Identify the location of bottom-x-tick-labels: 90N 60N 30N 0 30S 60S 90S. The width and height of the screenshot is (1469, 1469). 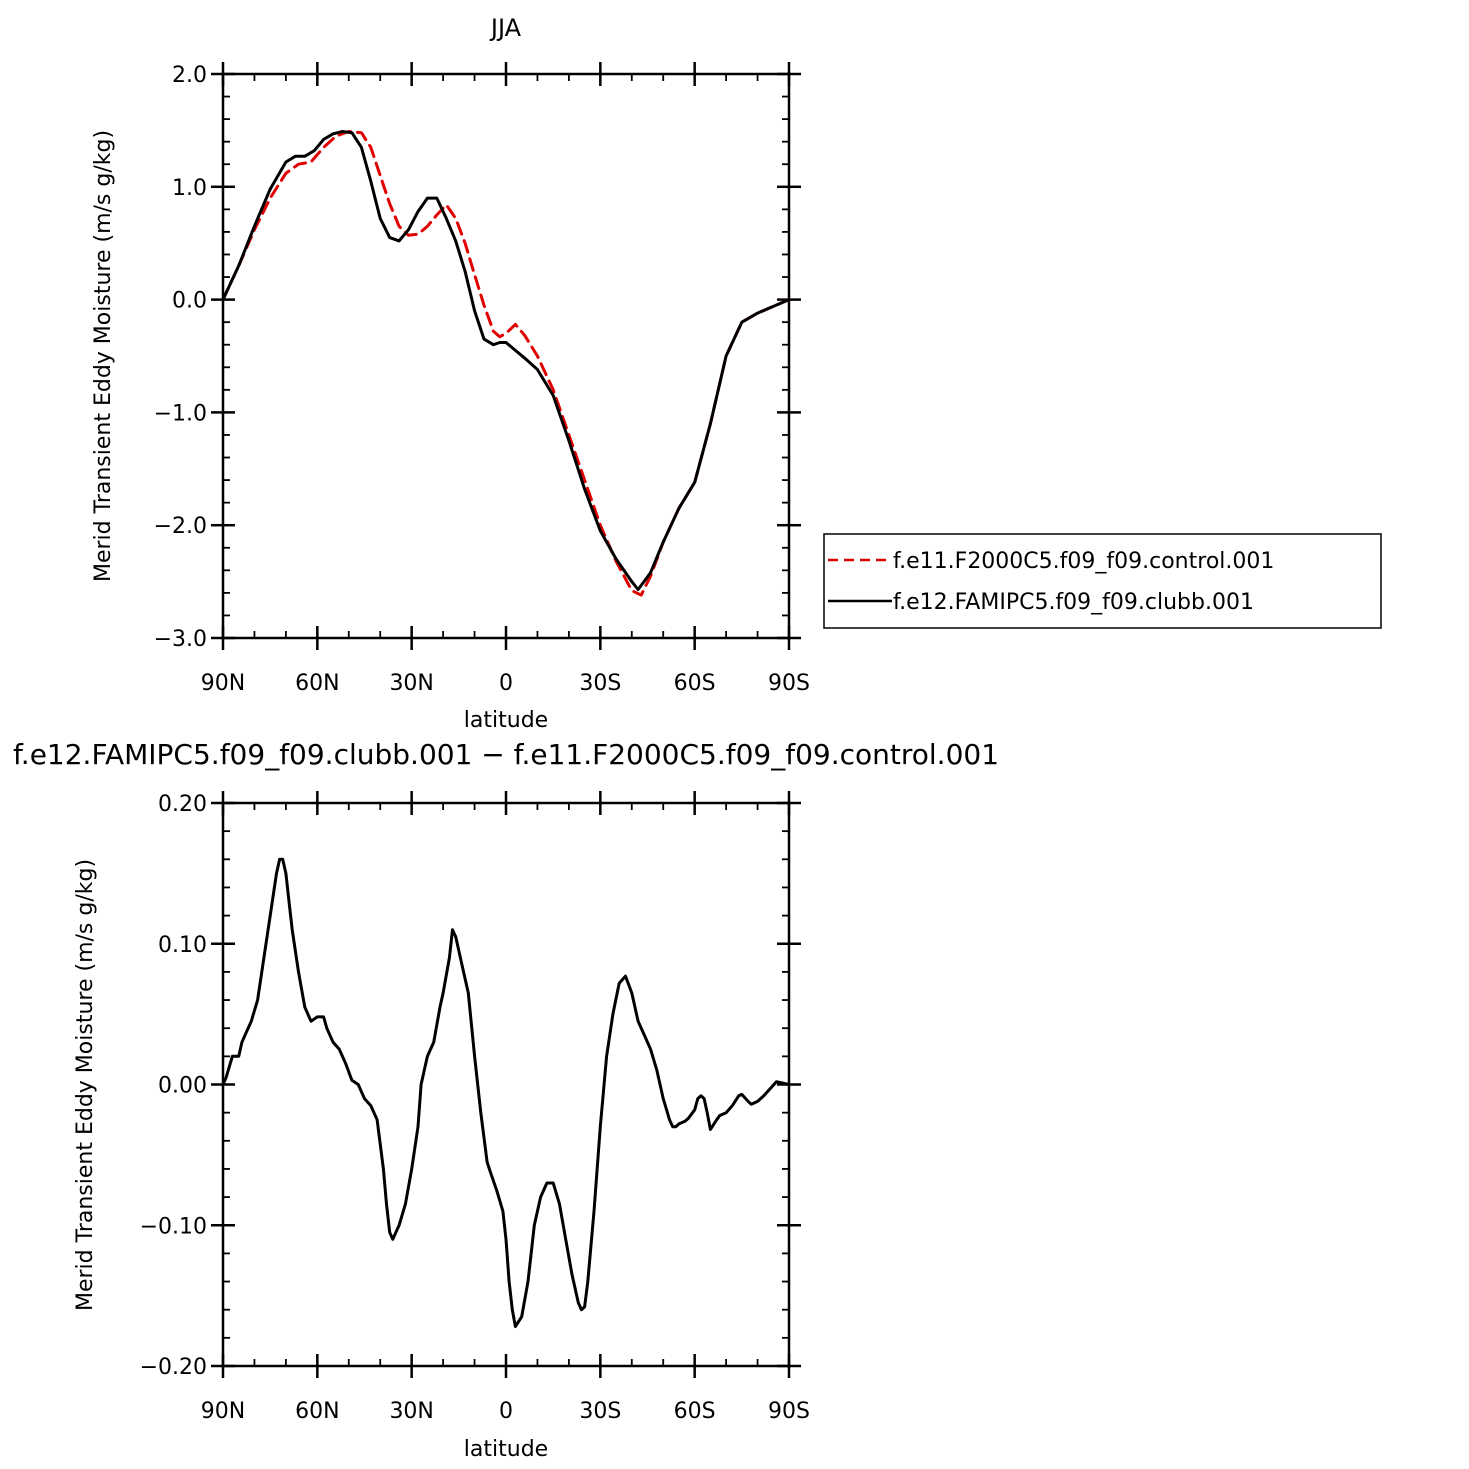
(505, 1411).